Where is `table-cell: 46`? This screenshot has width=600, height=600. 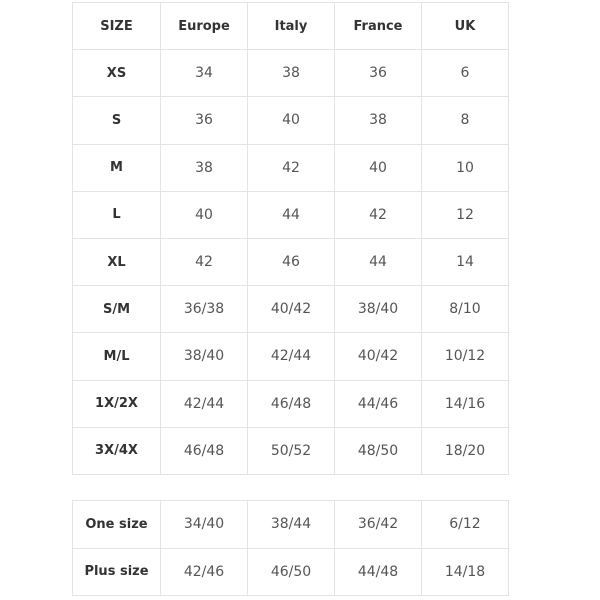 table-cell: 46 is located at coordinates (291, 262).